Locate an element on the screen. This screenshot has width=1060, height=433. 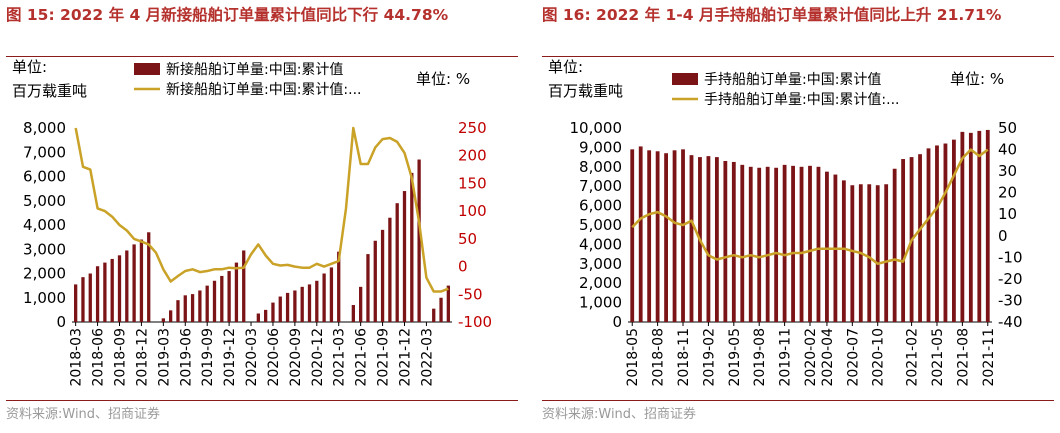
y-right-tick-label: -10 is located at coordinates (1010, 257).